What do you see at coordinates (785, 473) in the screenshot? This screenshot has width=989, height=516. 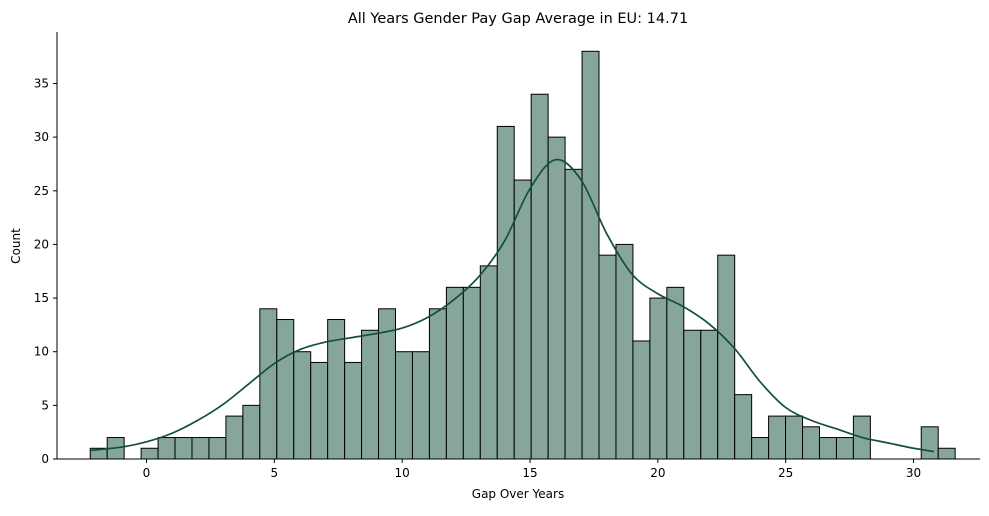 I see `x-tick-label: 25` at bounding box center [785, 473].